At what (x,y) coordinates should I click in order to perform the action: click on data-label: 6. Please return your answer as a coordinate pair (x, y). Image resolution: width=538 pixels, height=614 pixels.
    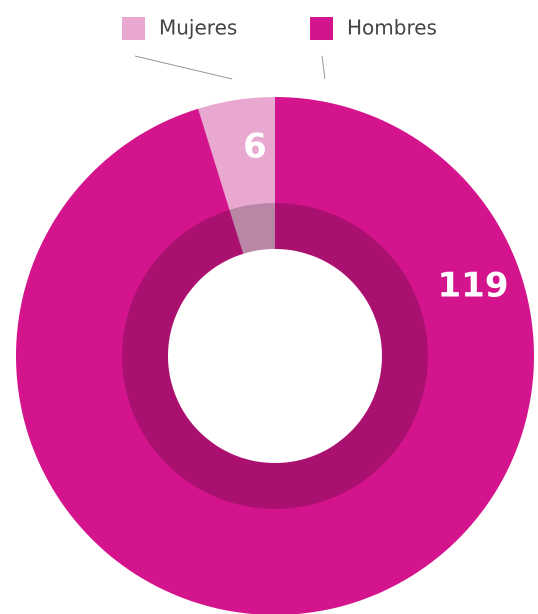
    Looking at the image, I should click on (255, 147).